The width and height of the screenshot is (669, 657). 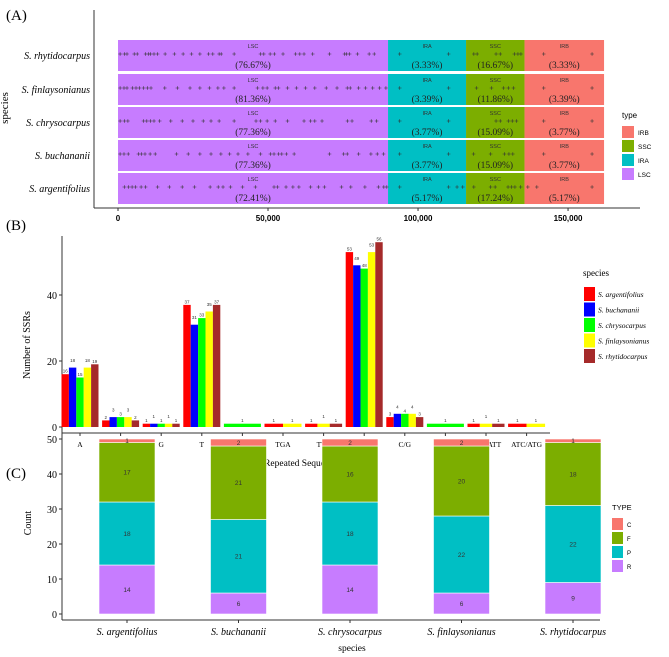 What do you see at coordinates (629, 540) in the screenshot?
I see `legend-label-c: F` at bounding box center [629, 540].